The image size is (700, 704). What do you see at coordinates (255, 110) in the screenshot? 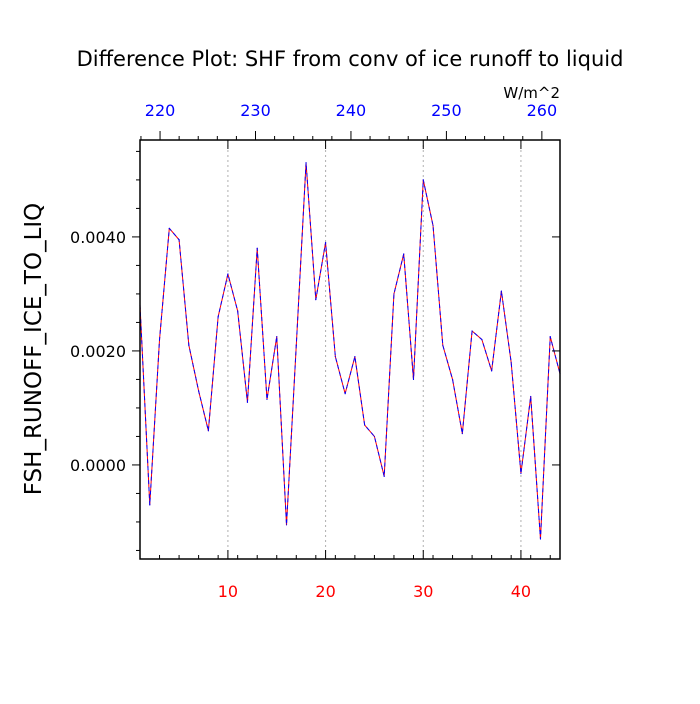
I see `top-tick-label: 230` at bounding box center [255, 110].